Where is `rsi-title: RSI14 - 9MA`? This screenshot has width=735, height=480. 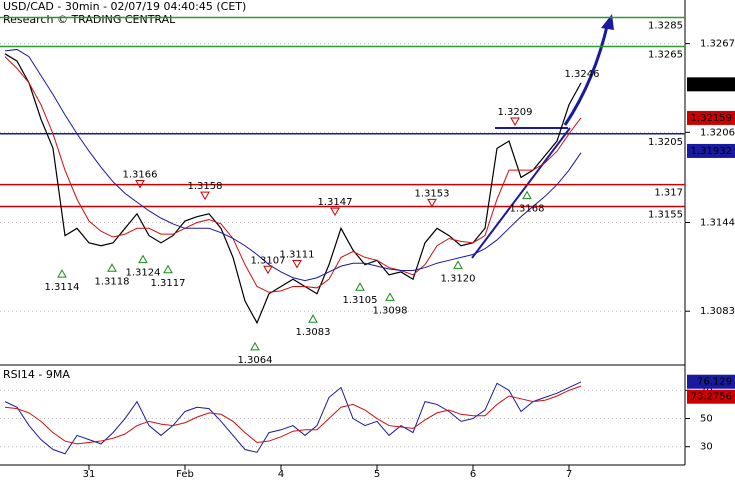 rsi-title: RSI14 - 9MA is located at coordinates (36, 374).